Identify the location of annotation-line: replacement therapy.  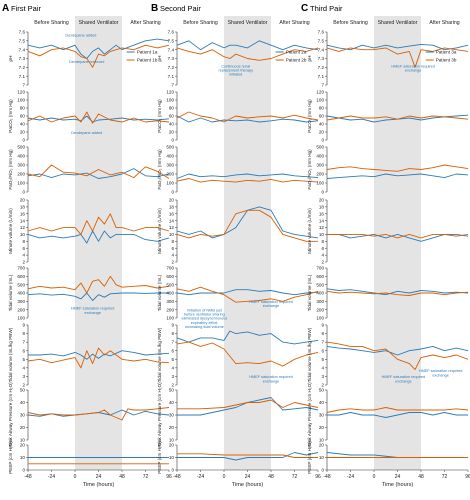
(235, 71).